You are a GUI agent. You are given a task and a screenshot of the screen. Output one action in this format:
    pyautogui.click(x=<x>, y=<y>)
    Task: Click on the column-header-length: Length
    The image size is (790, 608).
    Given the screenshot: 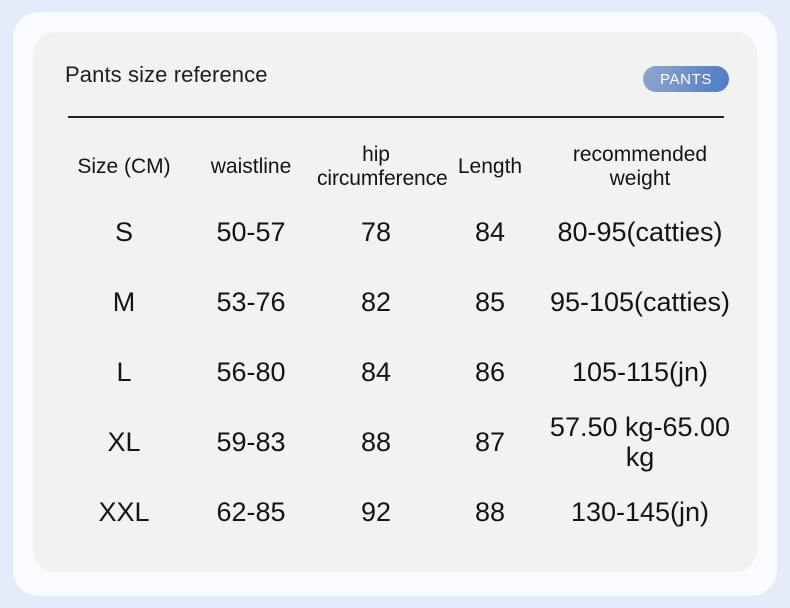 What is the action you would take?
    pyautogui.click(x=490, y=167)
    